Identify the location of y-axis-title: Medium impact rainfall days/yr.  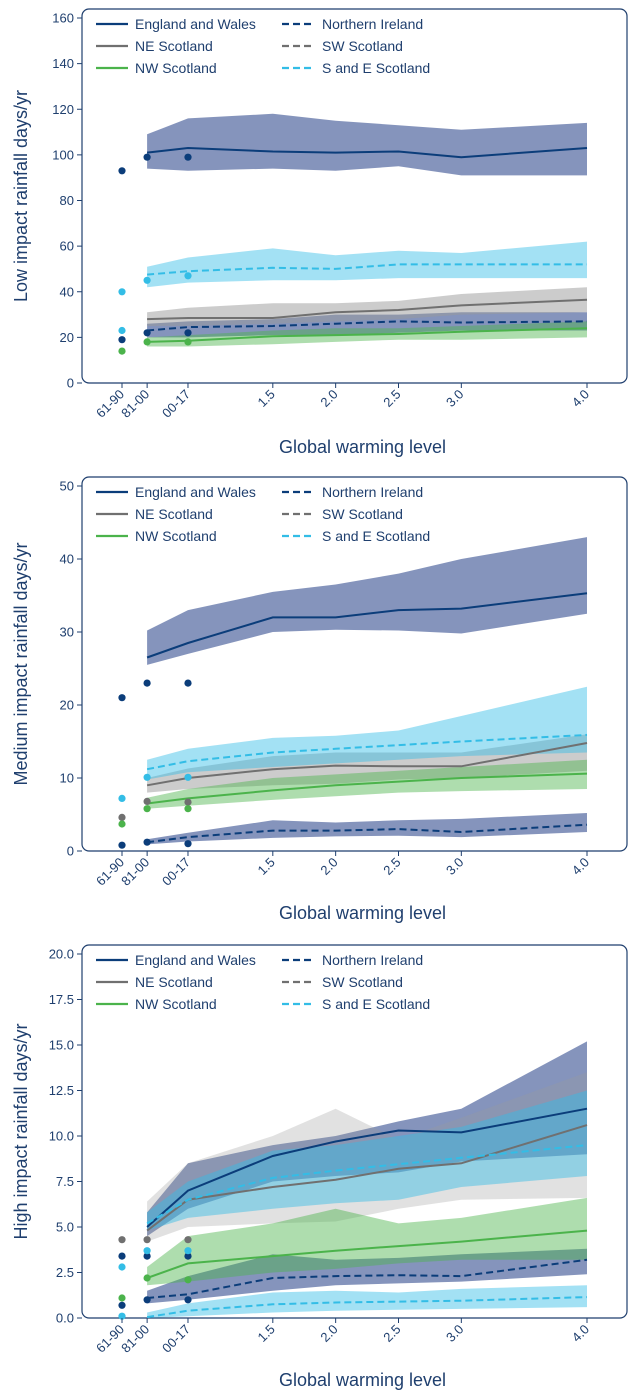
(21, 663).